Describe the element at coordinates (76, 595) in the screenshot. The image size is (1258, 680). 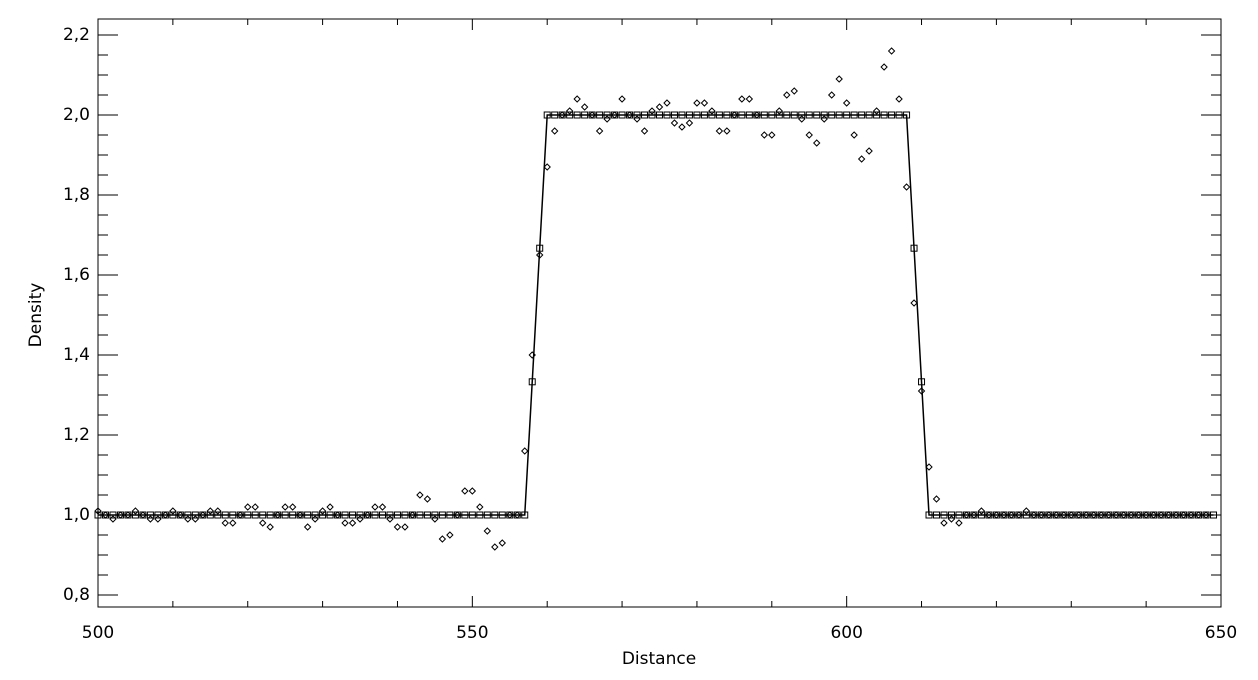
I see `y-tick-label: 0,8` at that location.